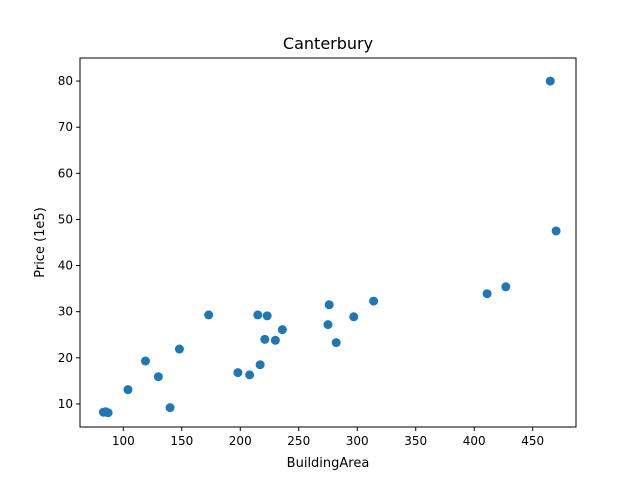 The image size is (640, 480). I want to click on x-tick-label: 350, so click(415, 441).